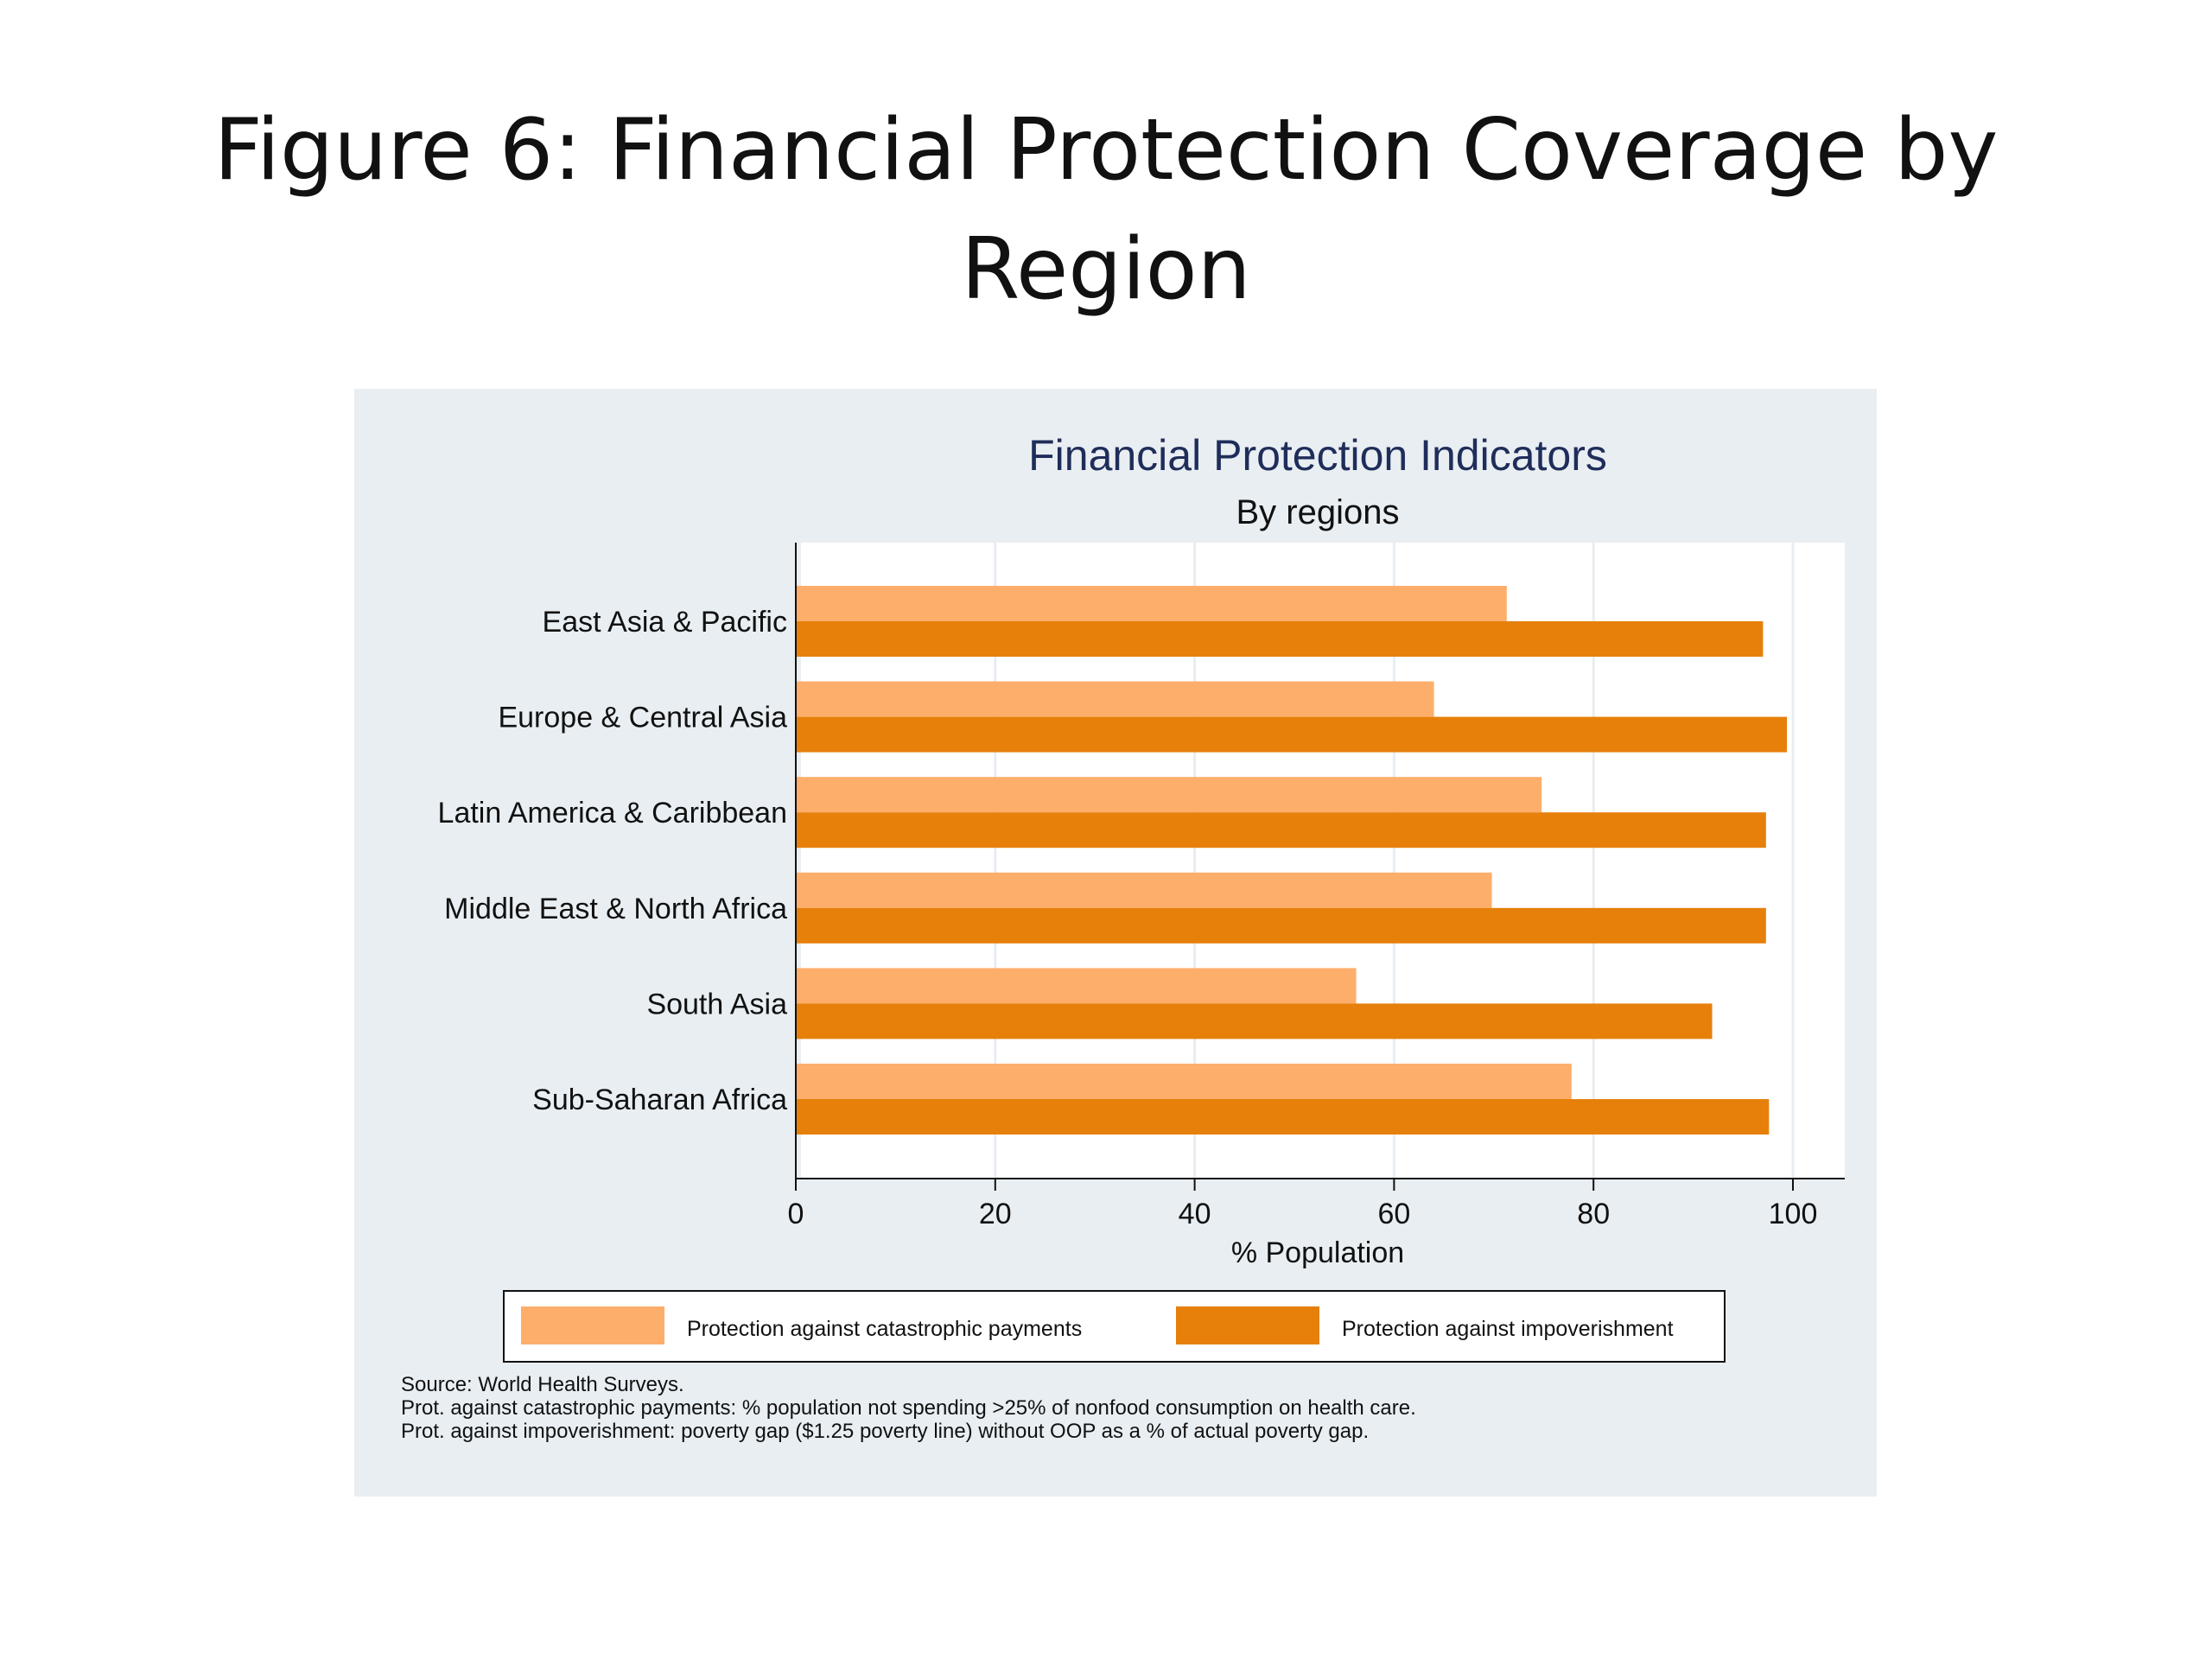 This screenshot has width=2212, height=1659. I want to click on x-tick-label-0: 0, so click(796, 1214).